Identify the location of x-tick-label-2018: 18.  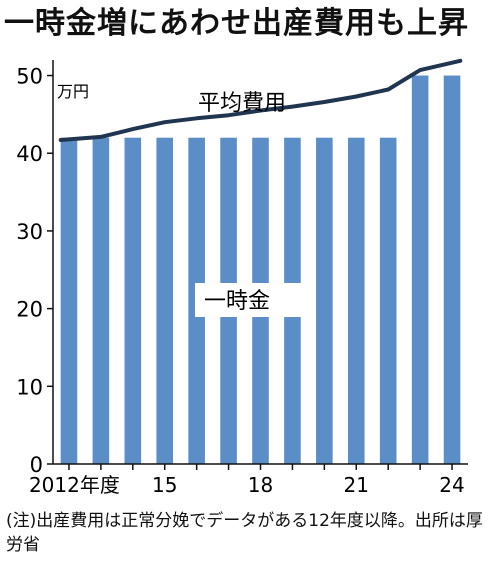
(260, 485).